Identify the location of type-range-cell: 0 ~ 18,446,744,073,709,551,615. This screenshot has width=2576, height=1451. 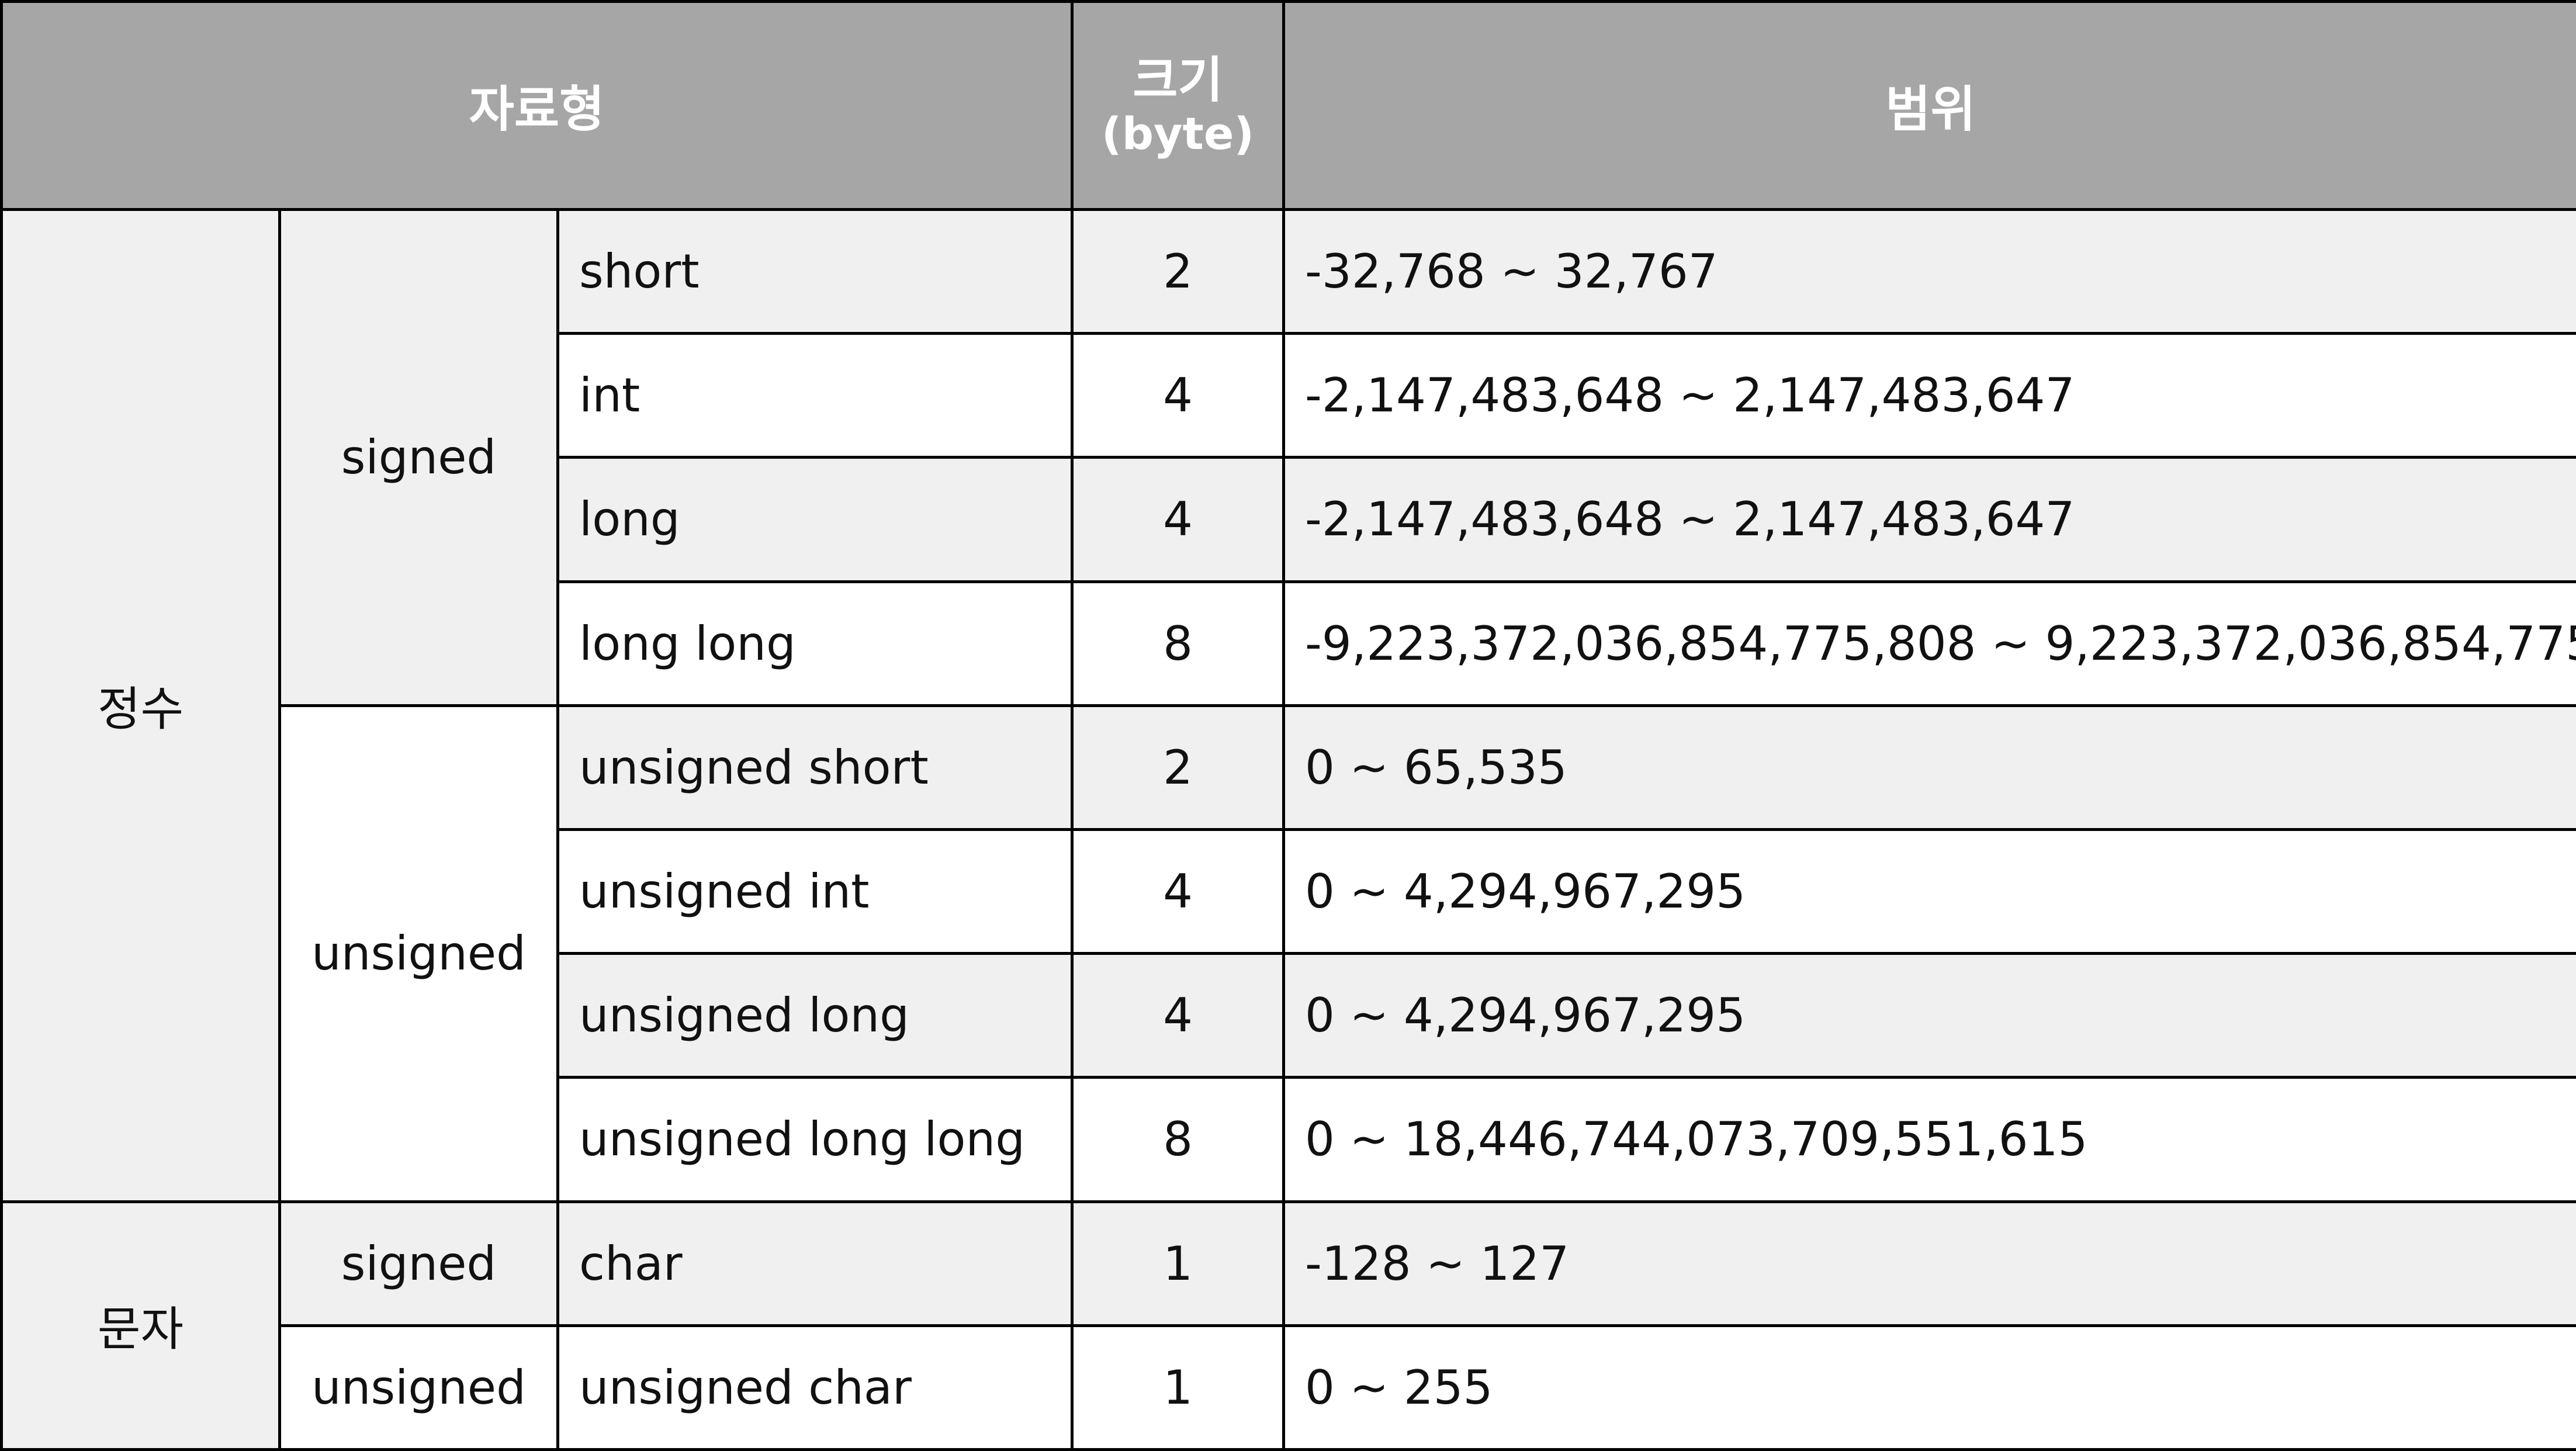
(1929, 1139).